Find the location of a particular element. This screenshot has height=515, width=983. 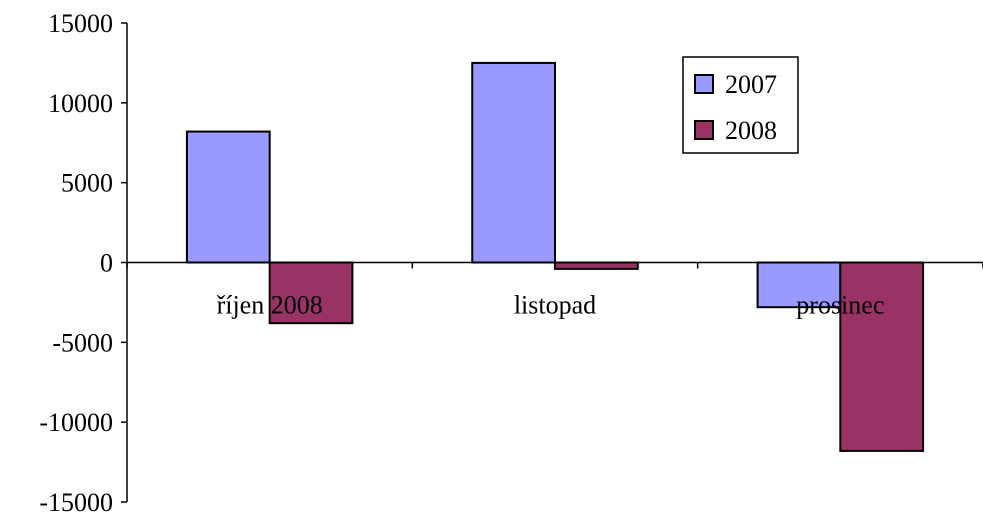

y-tick-label: -10000 is located at coordinates (76, 422).